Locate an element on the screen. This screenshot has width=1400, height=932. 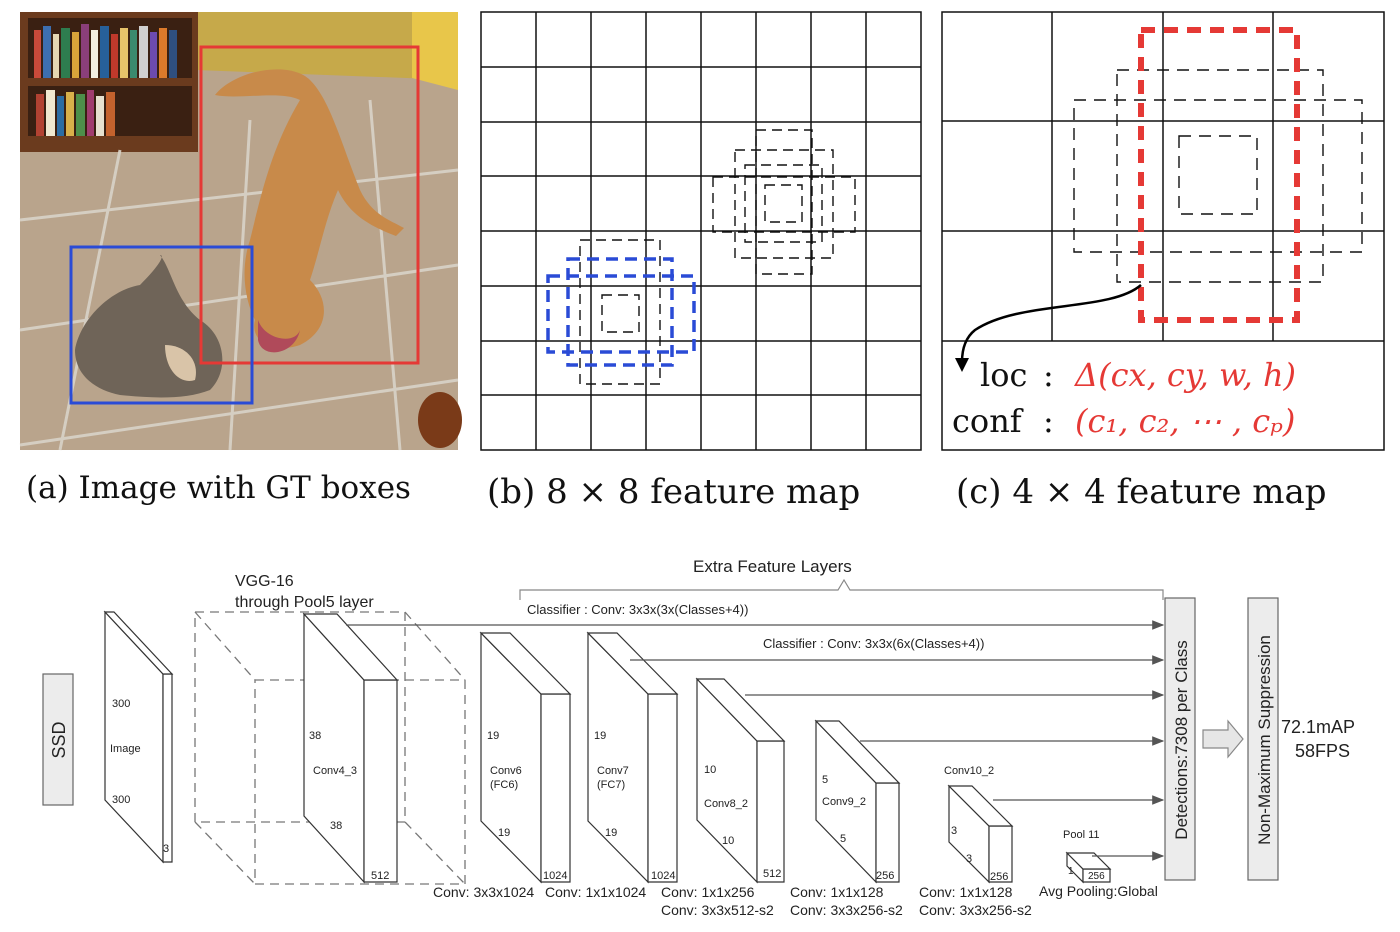
conv9_2-block is located at coordinates (857, 801).